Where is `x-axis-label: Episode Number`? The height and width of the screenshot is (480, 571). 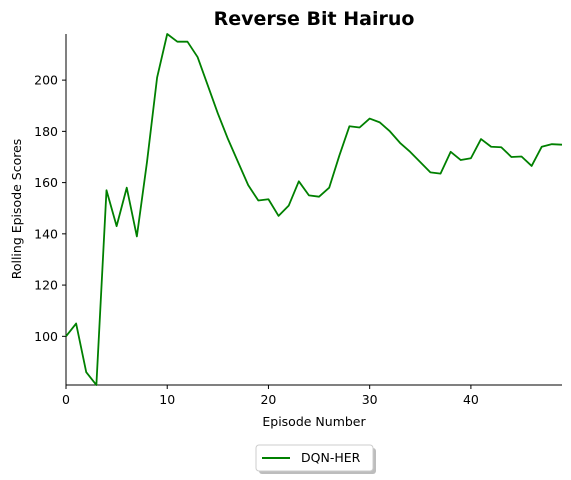
x-axis-label: Episode Number is located at coordinates (314, 421).